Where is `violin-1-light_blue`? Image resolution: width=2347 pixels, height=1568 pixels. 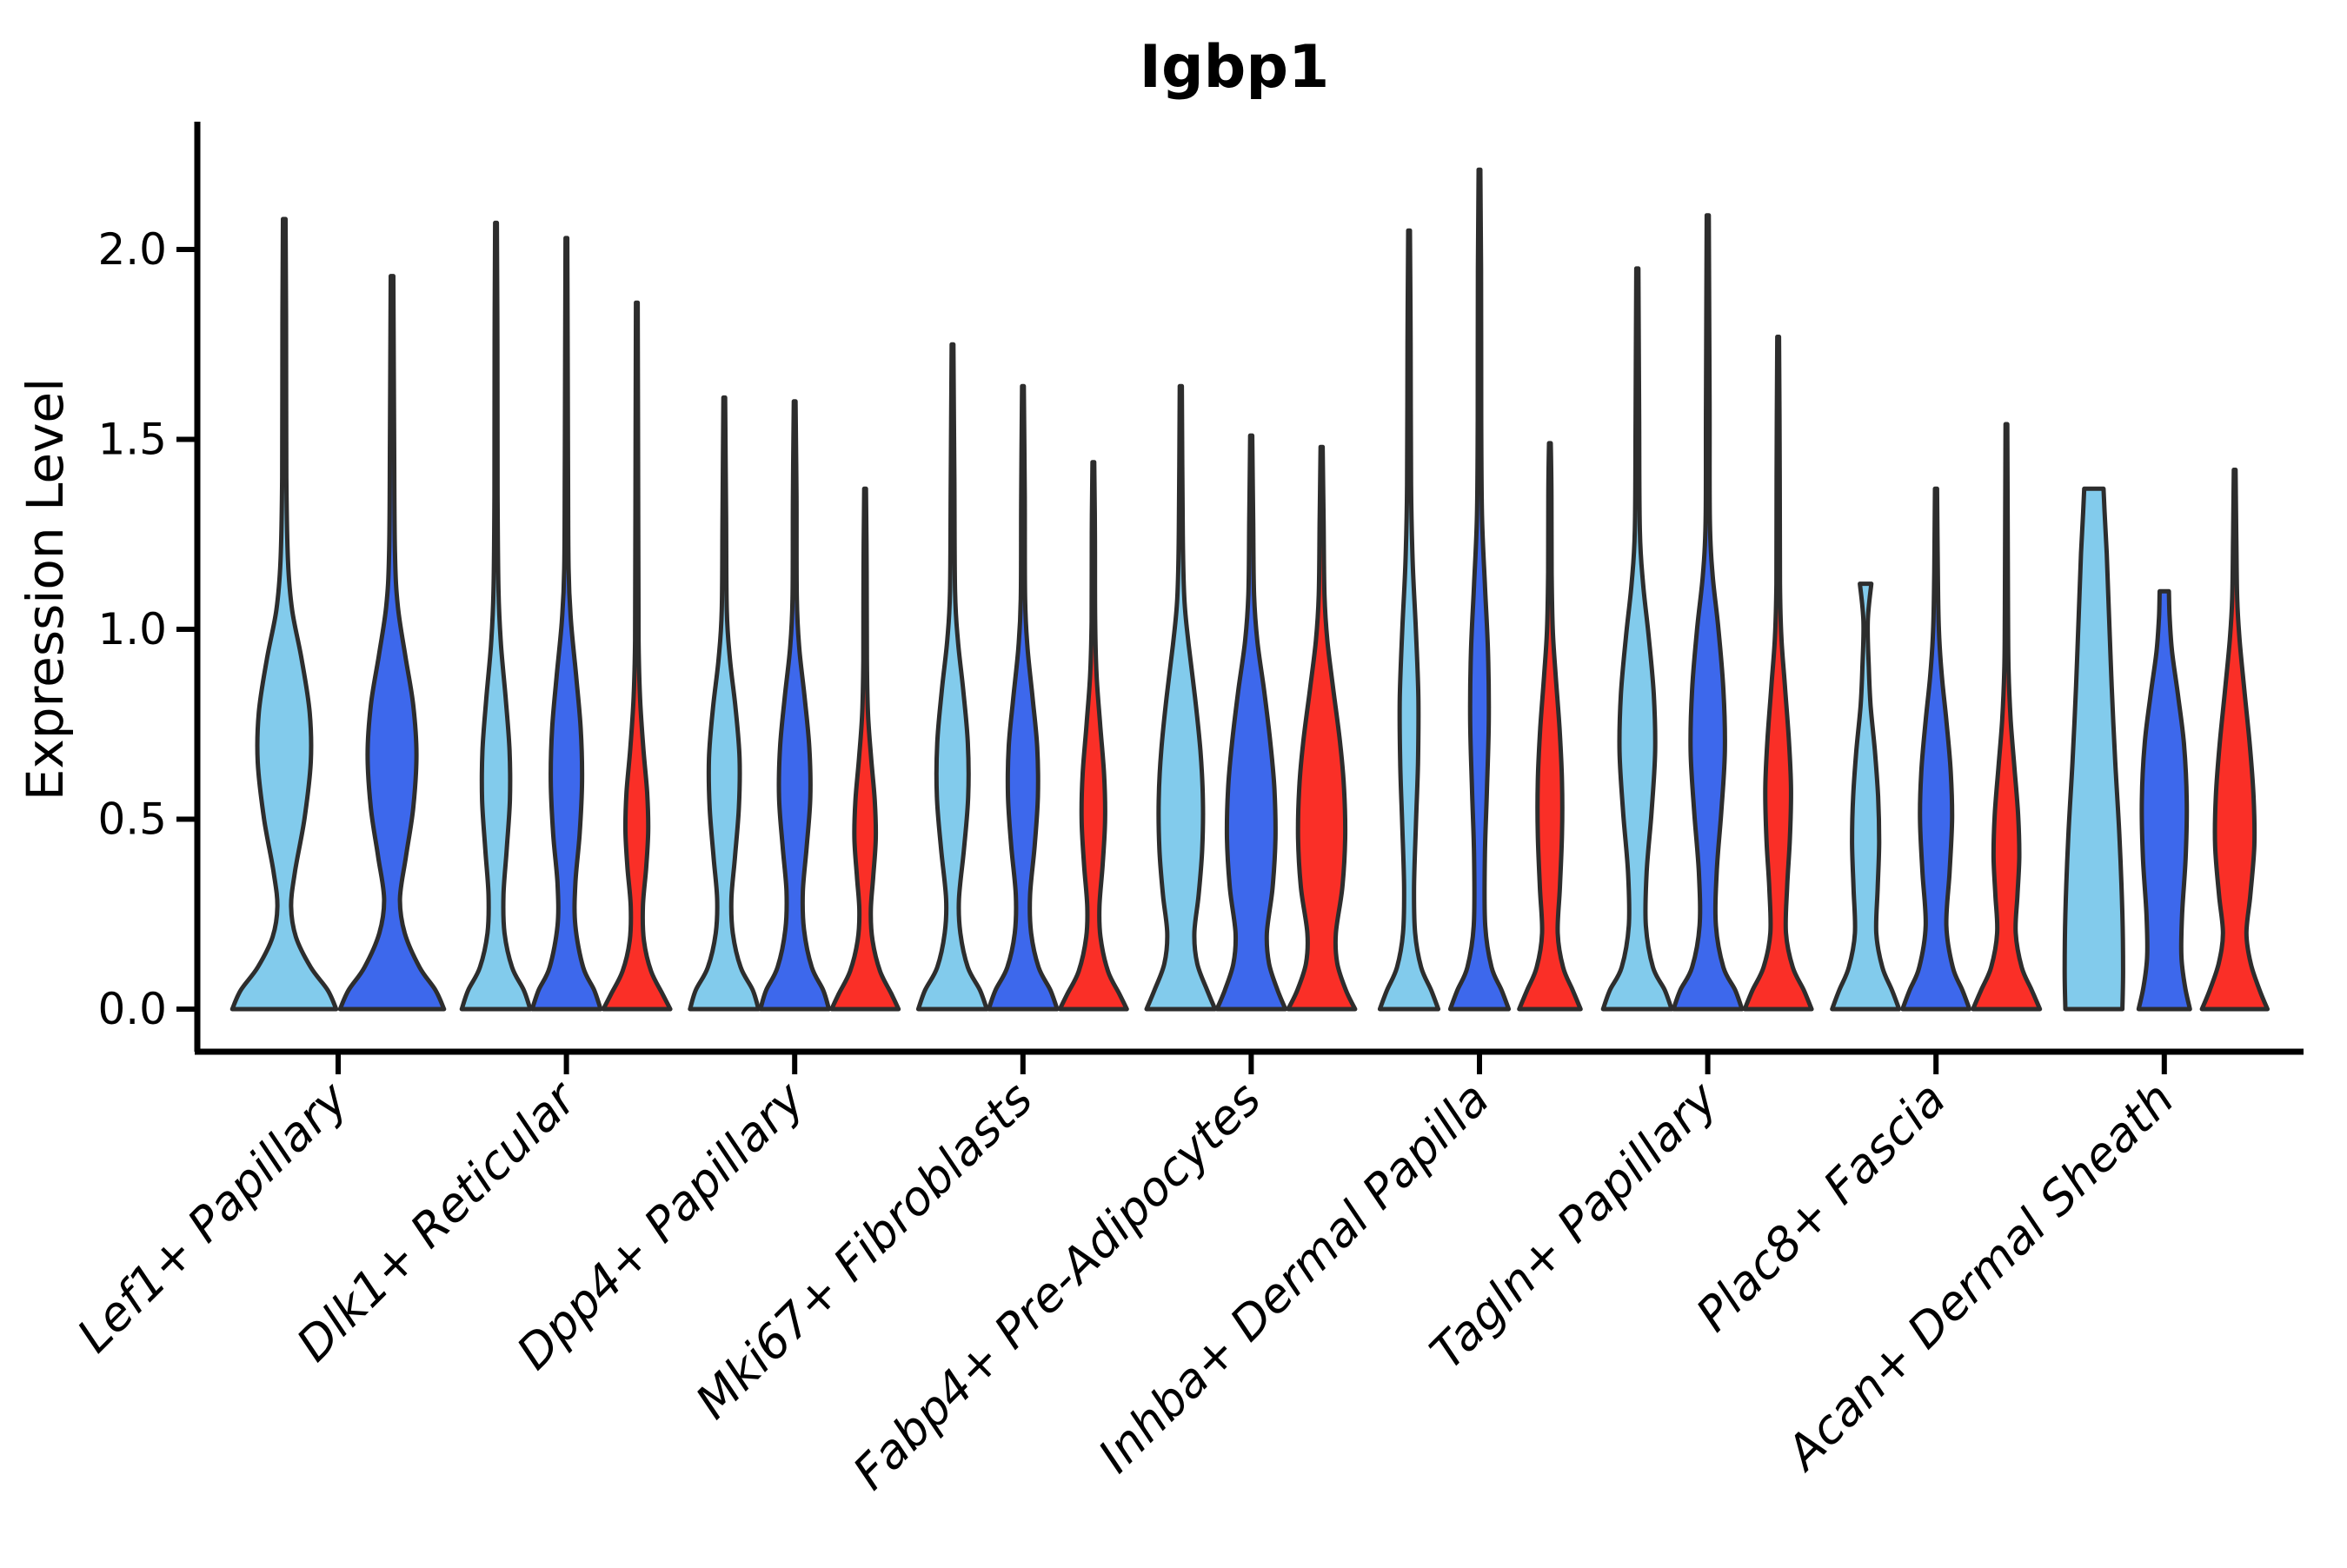 violin-1-light_blue is located at coordinates (284, 614).